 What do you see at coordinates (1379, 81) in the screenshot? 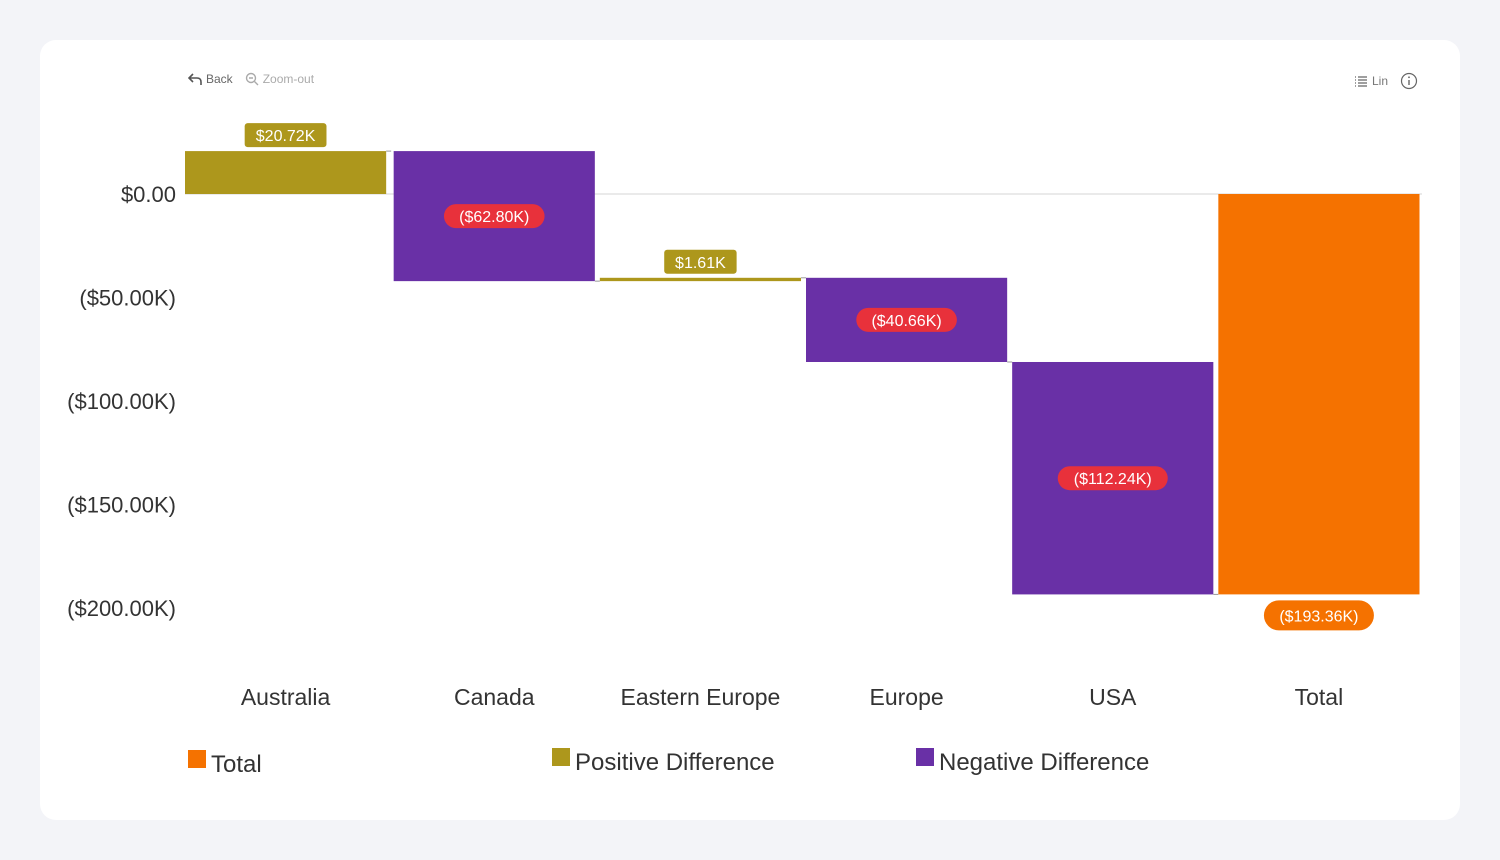
I see `scale-label: Lin` at bounding box center [1379, 81].